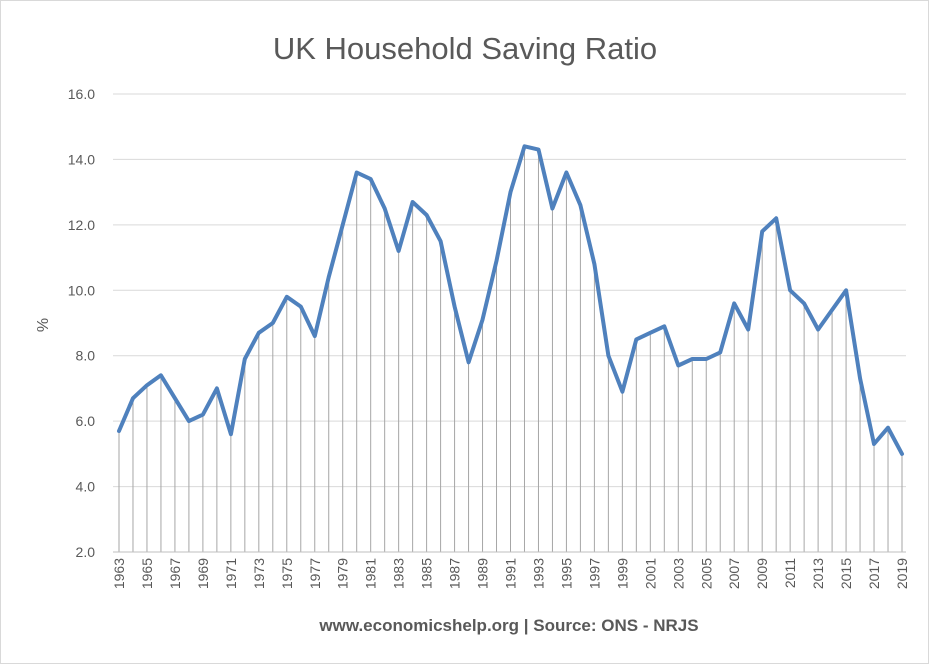 The image size is (929, 665). What do you see at coordinates (790, 573) in the screenshot?
I see `x-tick-label: 2011` at bounding box center [790, 573].